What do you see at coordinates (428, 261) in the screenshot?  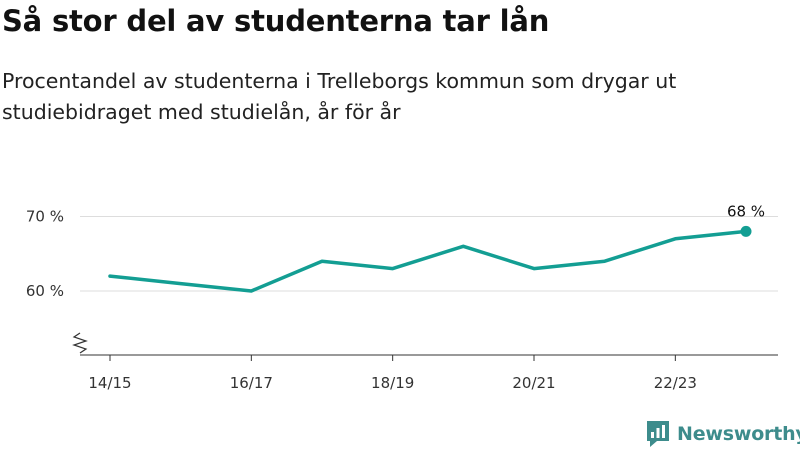 I see `series-line` at bounding box center [428, 261].